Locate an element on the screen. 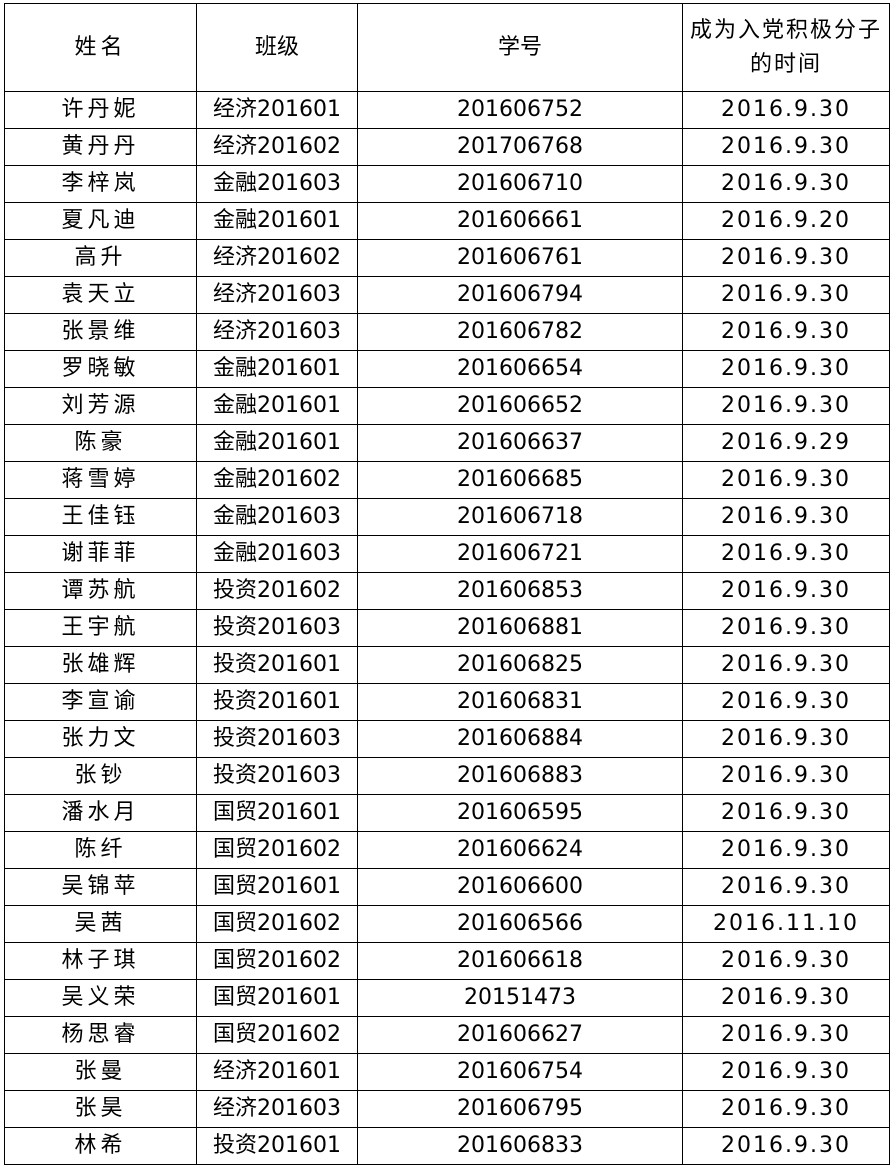 The width and height of the screenshot is (891, 1168). table-row: 袁天立 经济201603 201606794 2016.9.30 is located at coordinates (447, 295).